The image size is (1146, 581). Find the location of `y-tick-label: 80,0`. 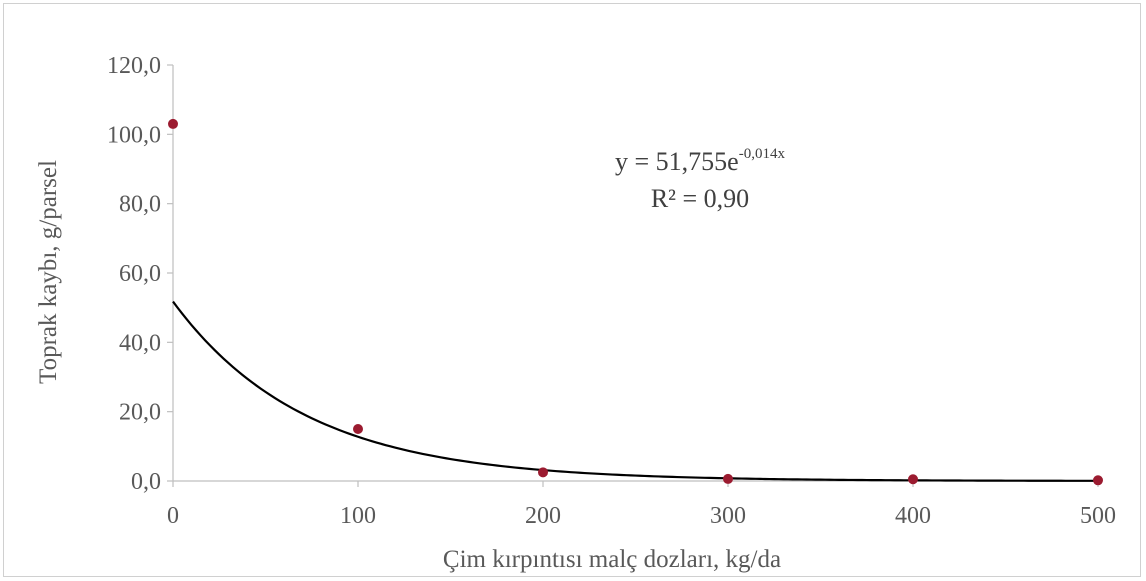

y-tick-label: 80,0 is located at coordinates (140, 205).